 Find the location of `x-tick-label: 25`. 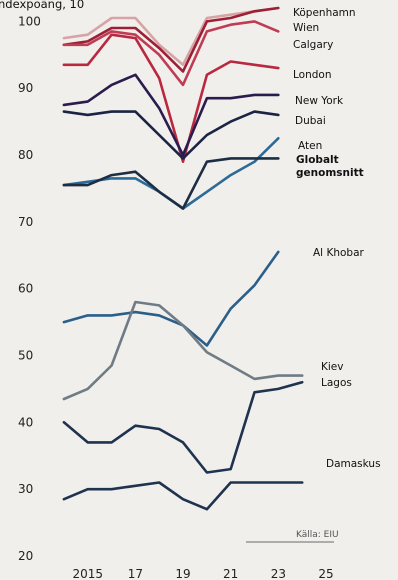

x-tick-label: 25 is located at coordinates (325, 573).